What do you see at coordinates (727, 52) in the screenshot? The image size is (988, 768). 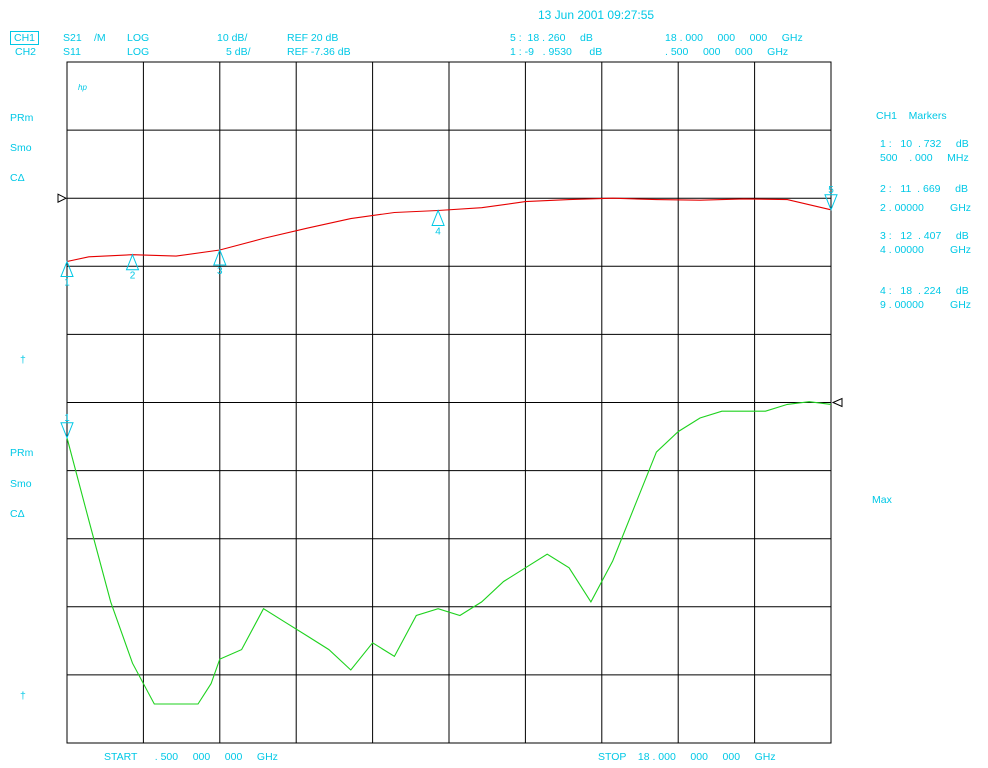 I see `ch2-marker-freq: . 500 000 000 GHz` at bounding box center [727, 52].